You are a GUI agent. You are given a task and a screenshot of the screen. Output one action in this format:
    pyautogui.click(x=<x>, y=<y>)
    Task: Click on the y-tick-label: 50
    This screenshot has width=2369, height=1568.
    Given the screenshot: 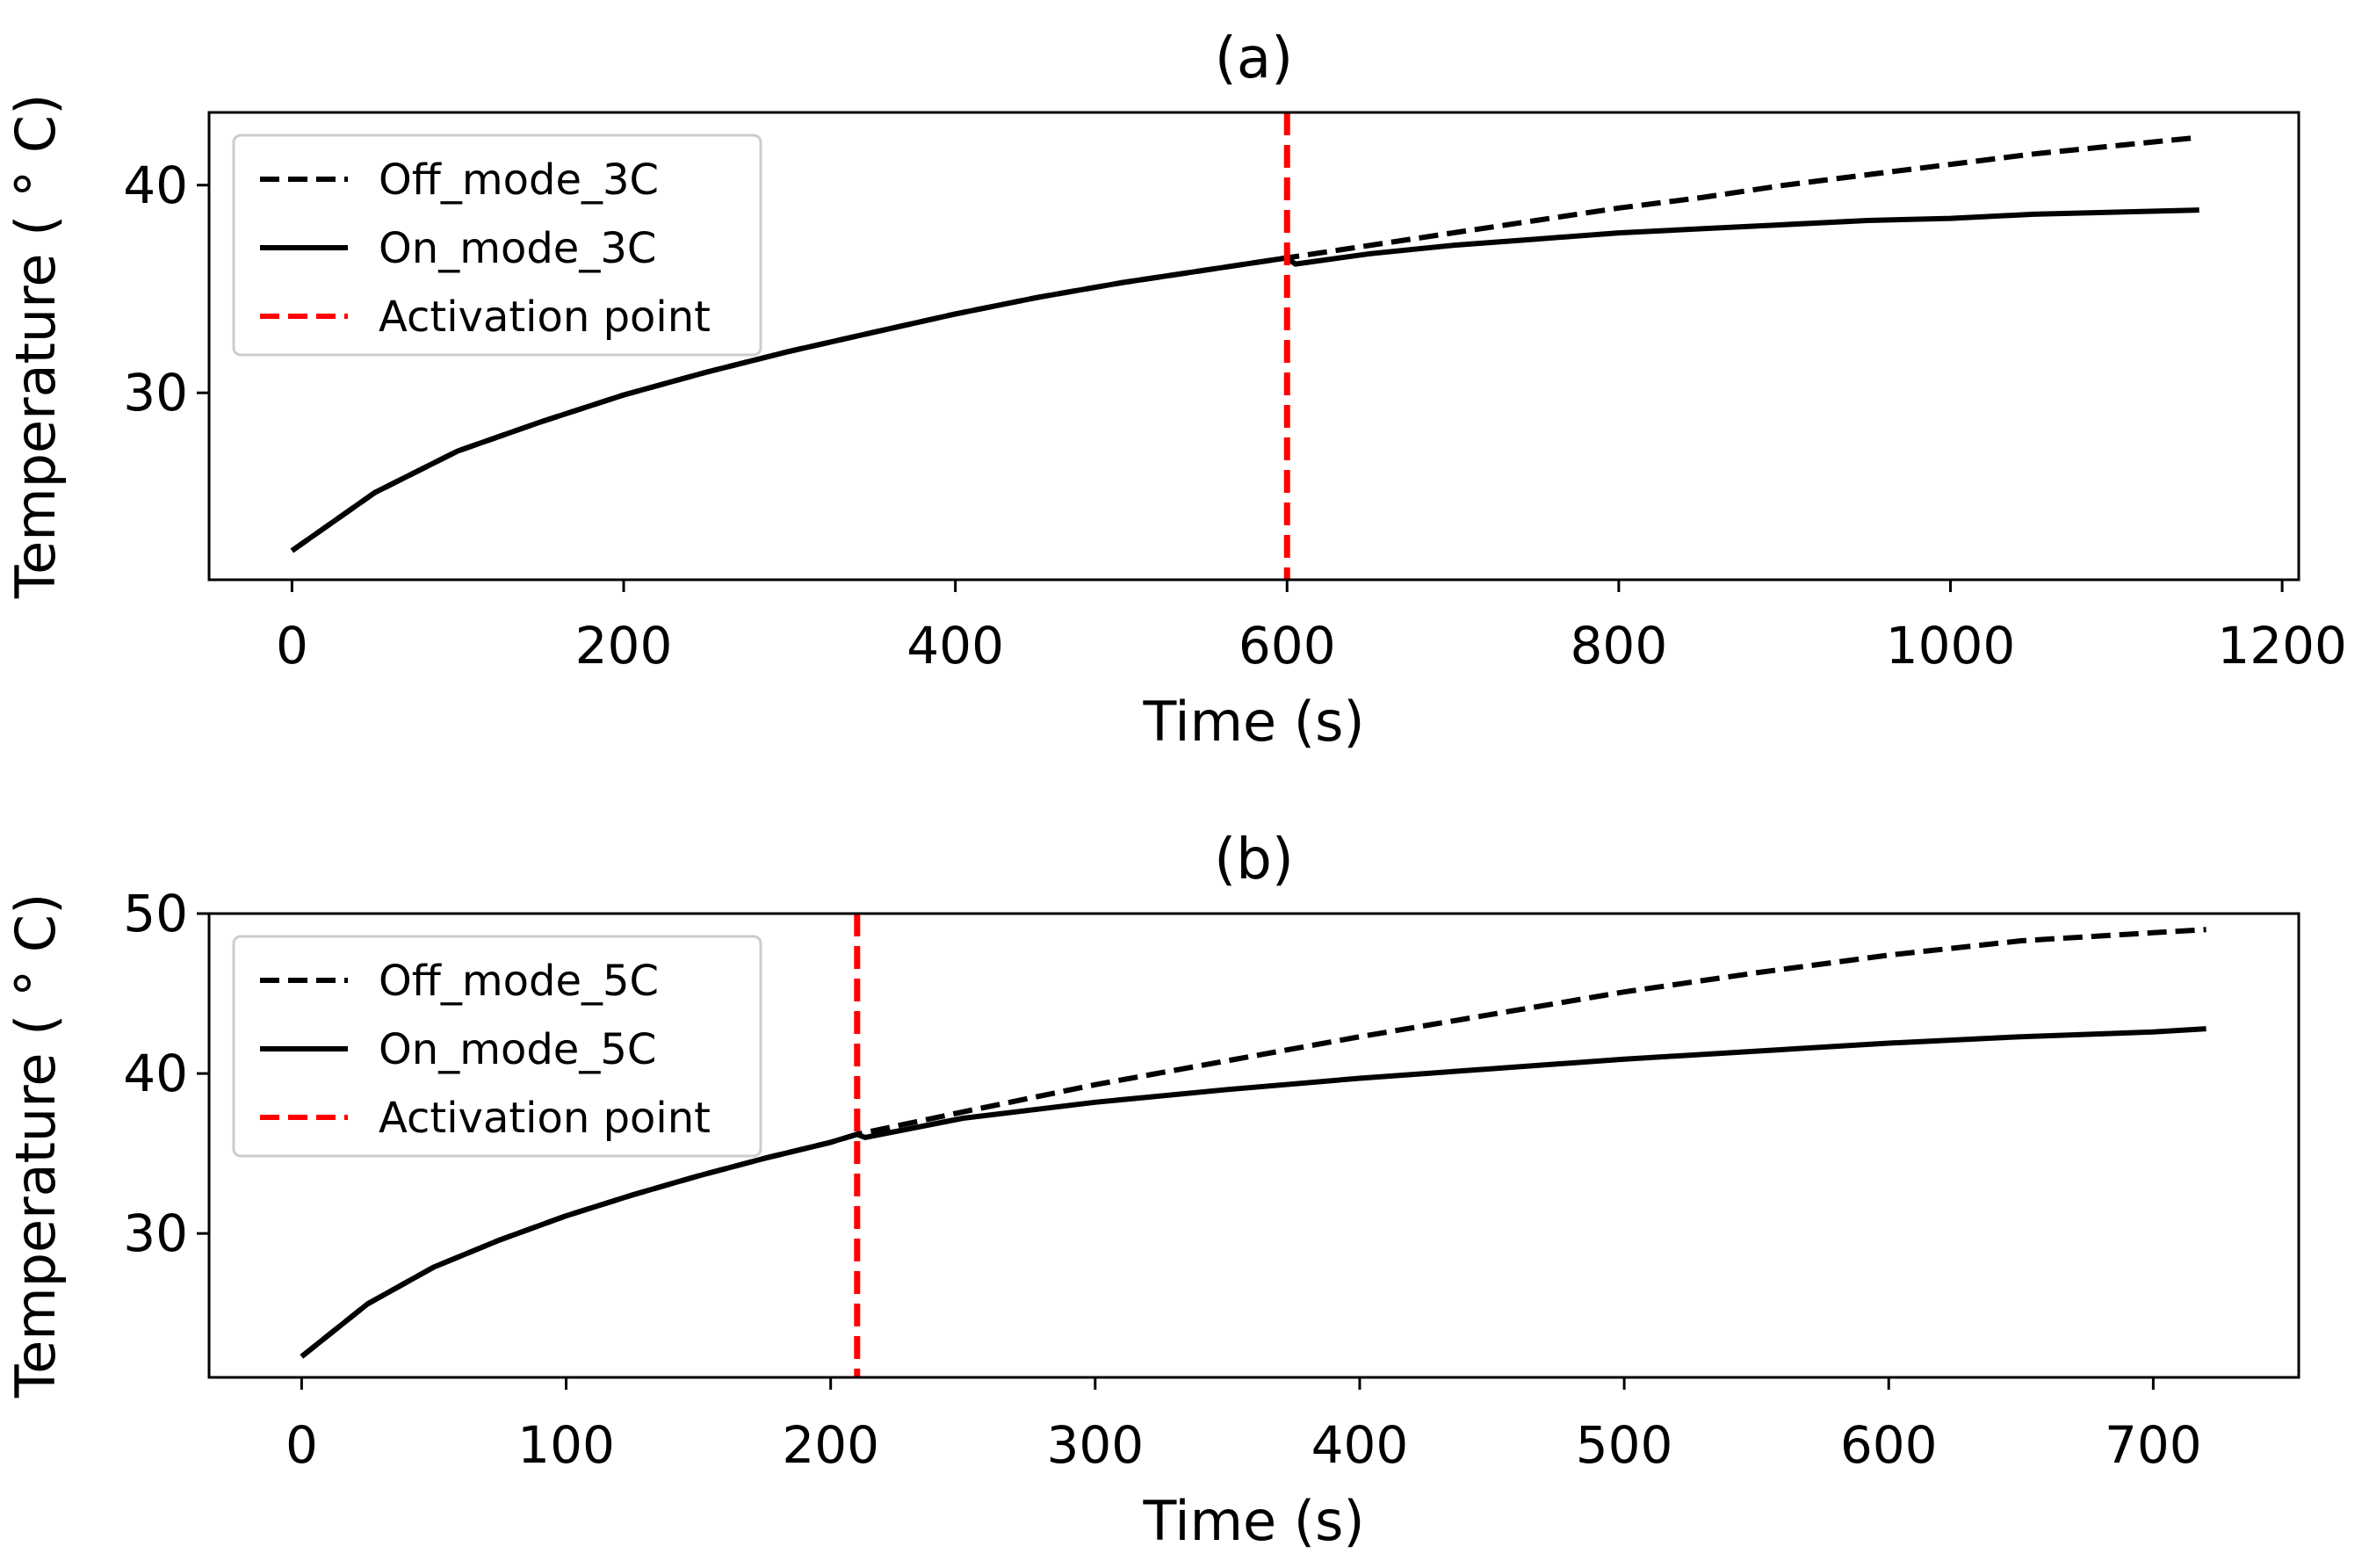 What is the action you would take?
    pyautogui.click(x=155, y=913)
    